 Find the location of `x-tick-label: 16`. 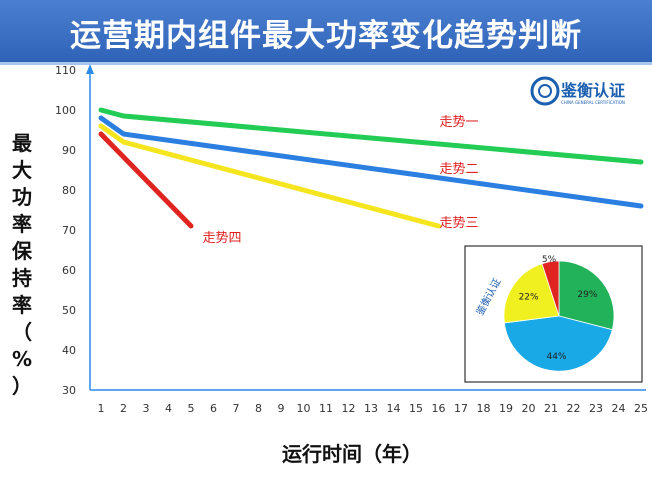

x-tick-label: 16 is located at coordinates (439, 408).